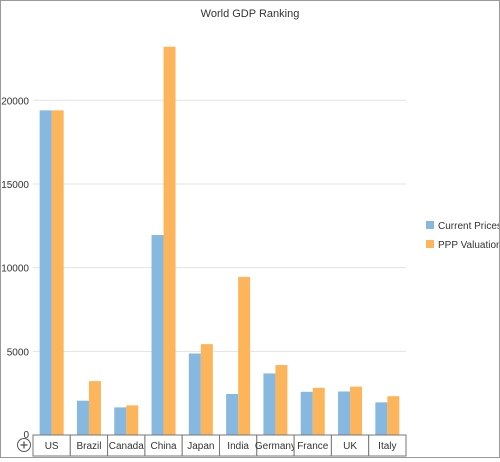  I want to click on bar-ppp-valuation-italy, so click(393, 415).